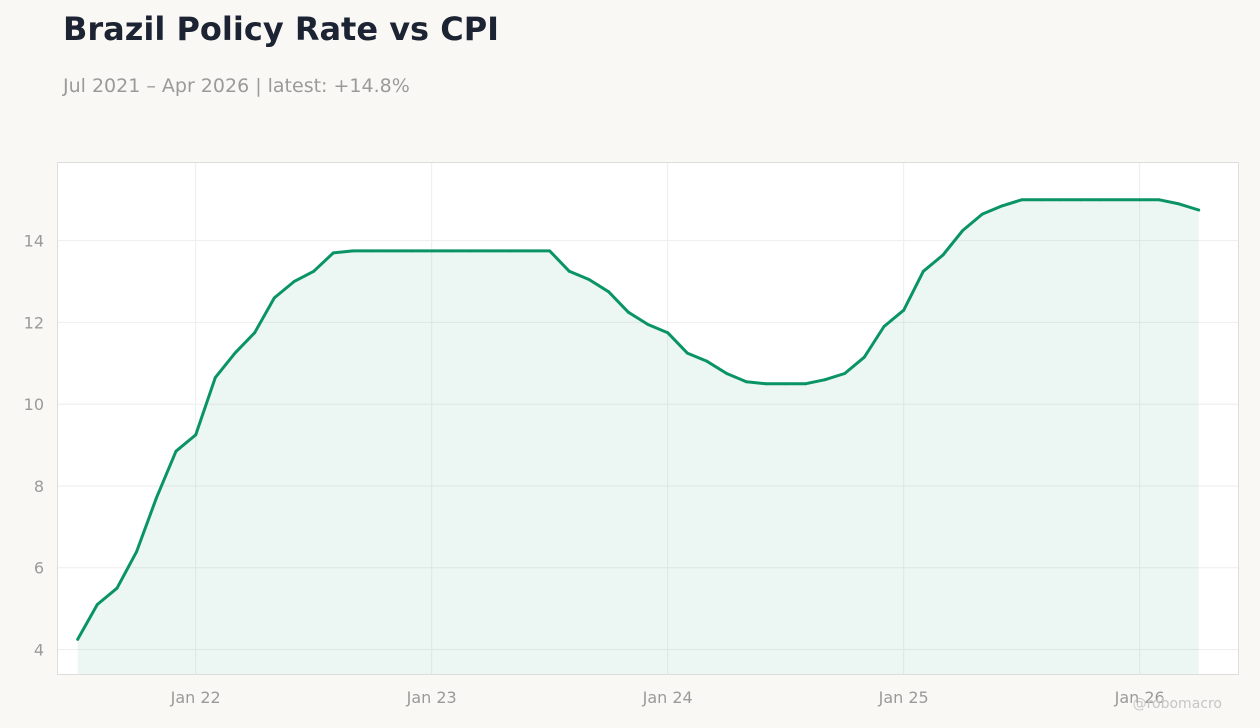 This screenshot has width=1260, height=728. What do you see at coordinates (34, 241) in the screenshot?
I see `y-tick-label: 14` at bounding box center [34, 241].